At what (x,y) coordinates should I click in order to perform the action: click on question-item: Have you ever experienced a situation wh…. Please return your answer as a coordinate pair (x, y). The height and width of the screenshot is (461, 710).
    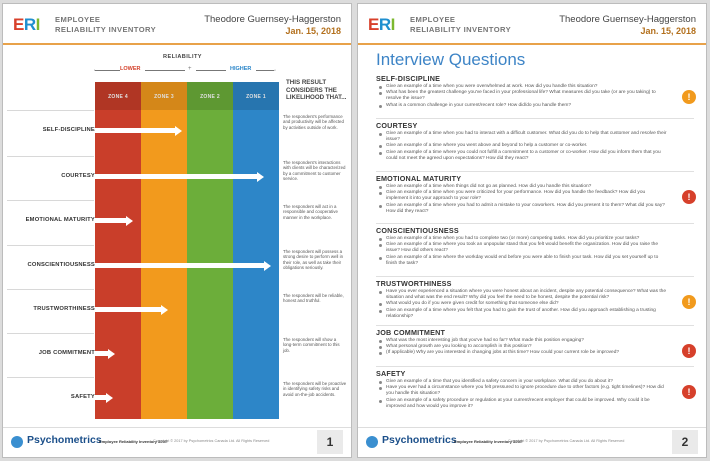
    Looking at the image, I should click on (535, 295).